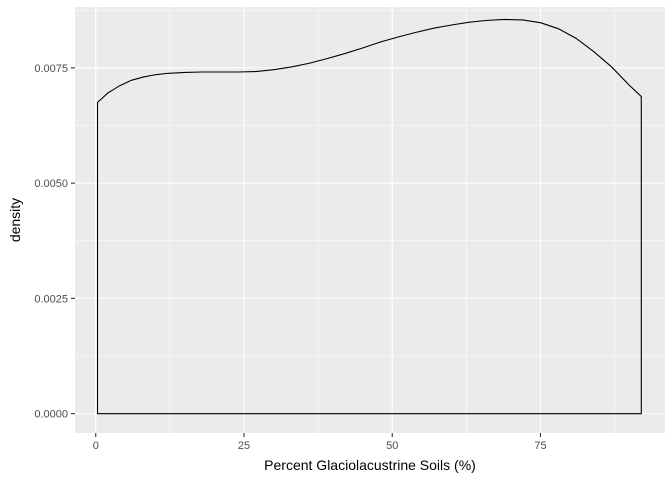 The height and width of the screenshot is (480, 672). What do you see at coordinates (392, 446) in the screenshot?
I see `x-tick-label: 50` at bounding box center [392, 446].